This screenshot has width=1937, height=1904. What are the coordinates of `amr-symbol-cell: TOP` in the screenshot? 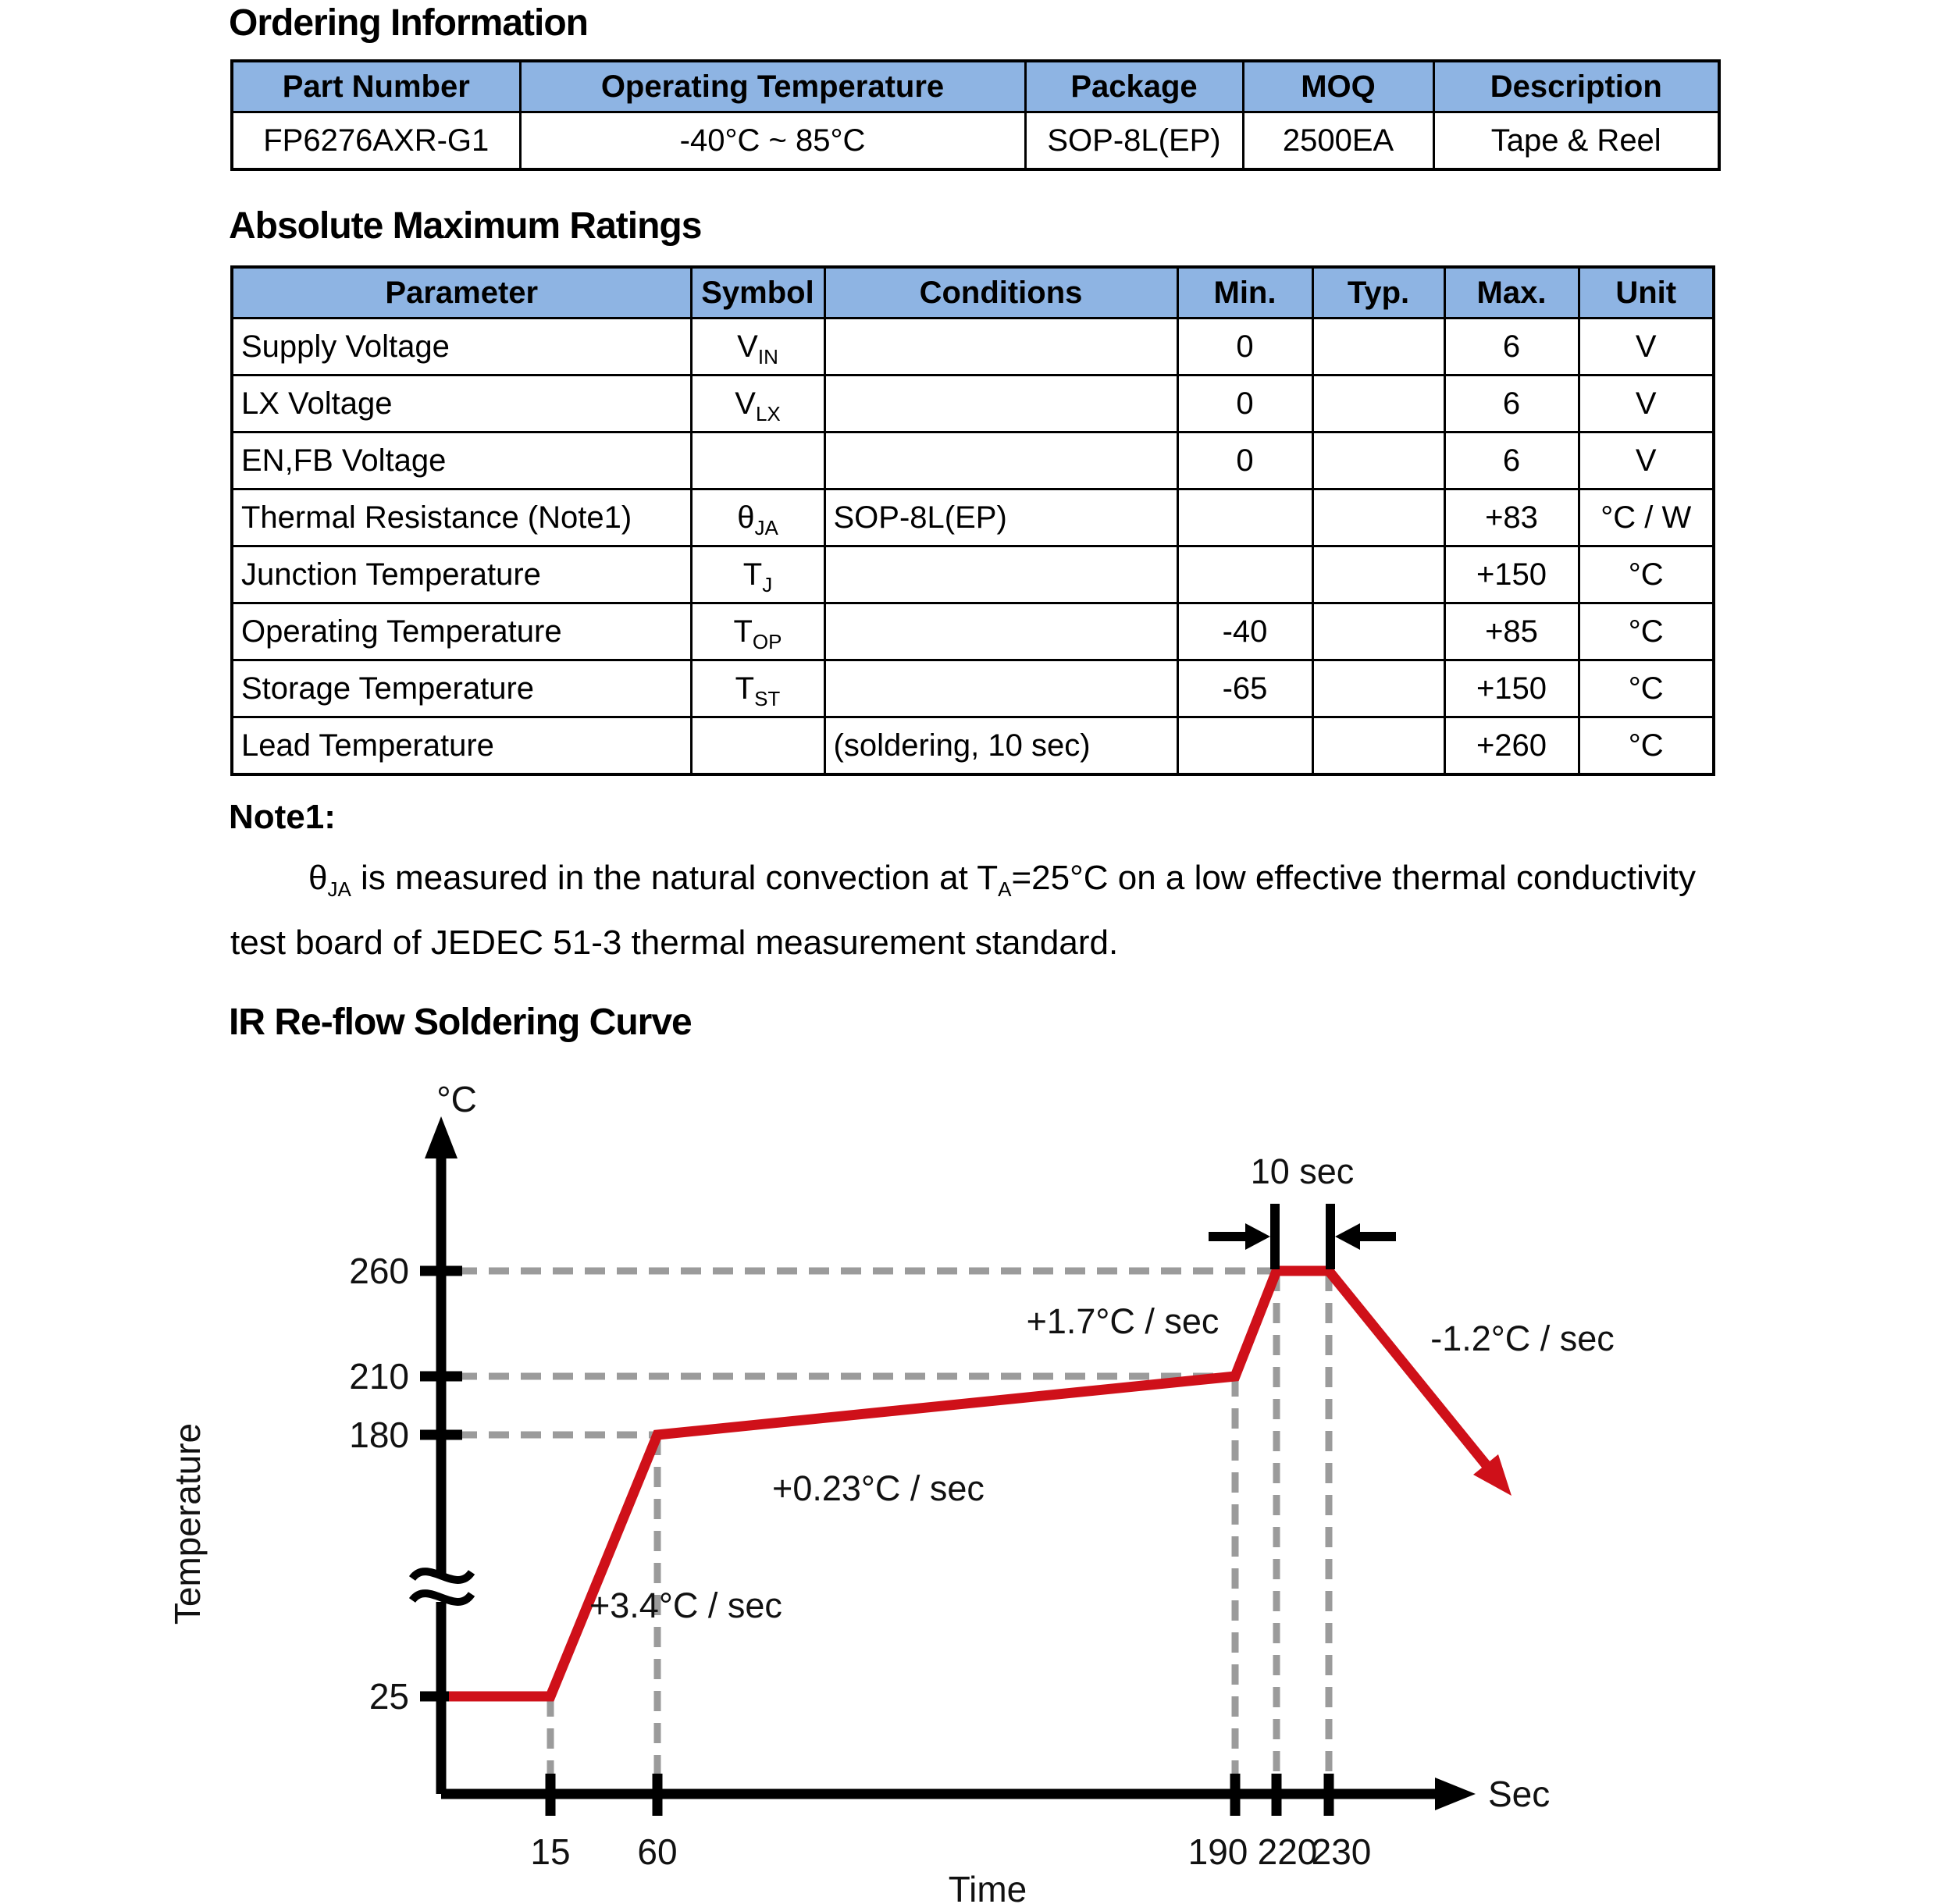 It's located at (757, 631).